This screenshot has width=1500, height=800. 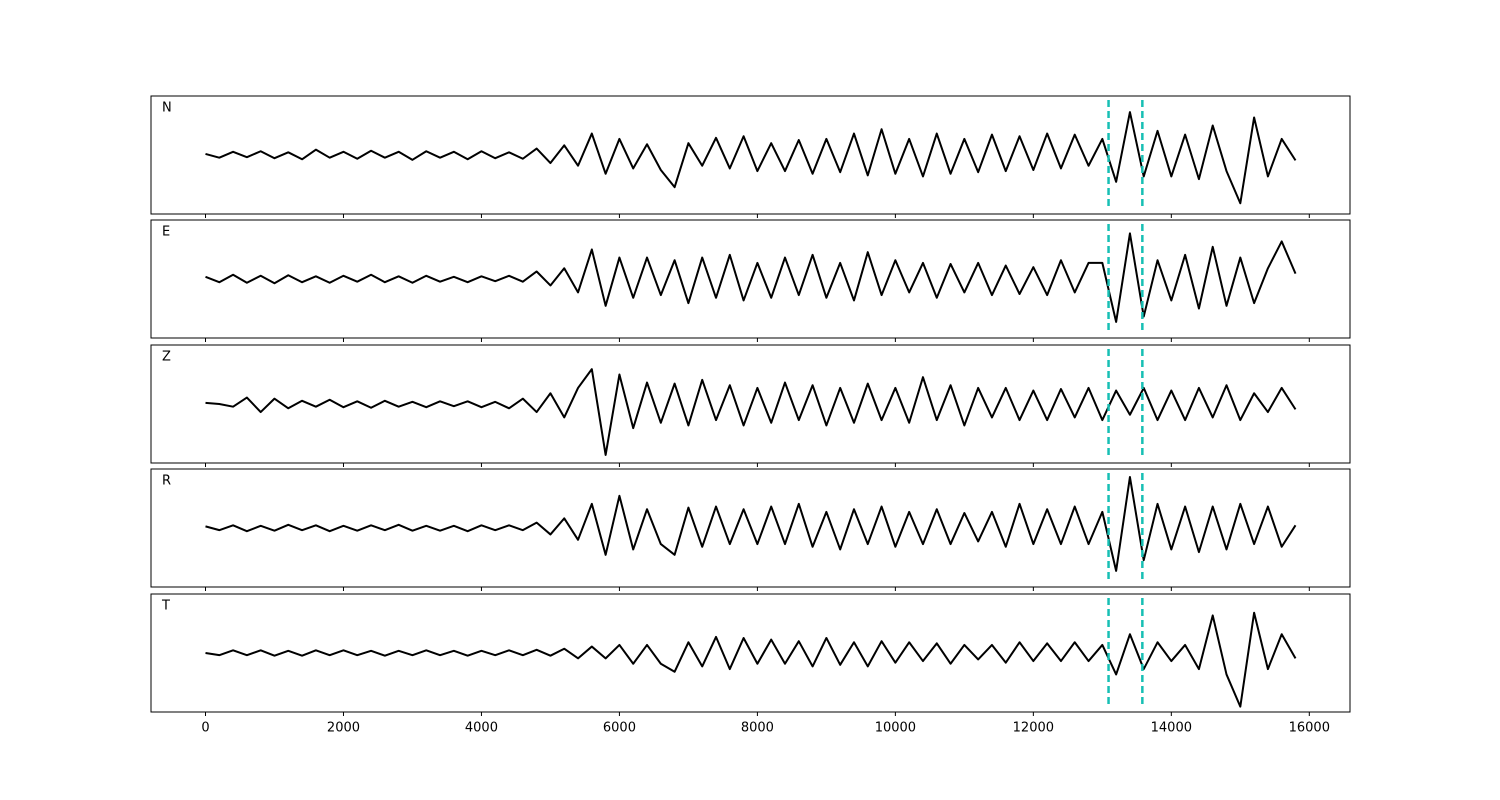 I want to click on panel-label: R, so click(x=166, y=481).